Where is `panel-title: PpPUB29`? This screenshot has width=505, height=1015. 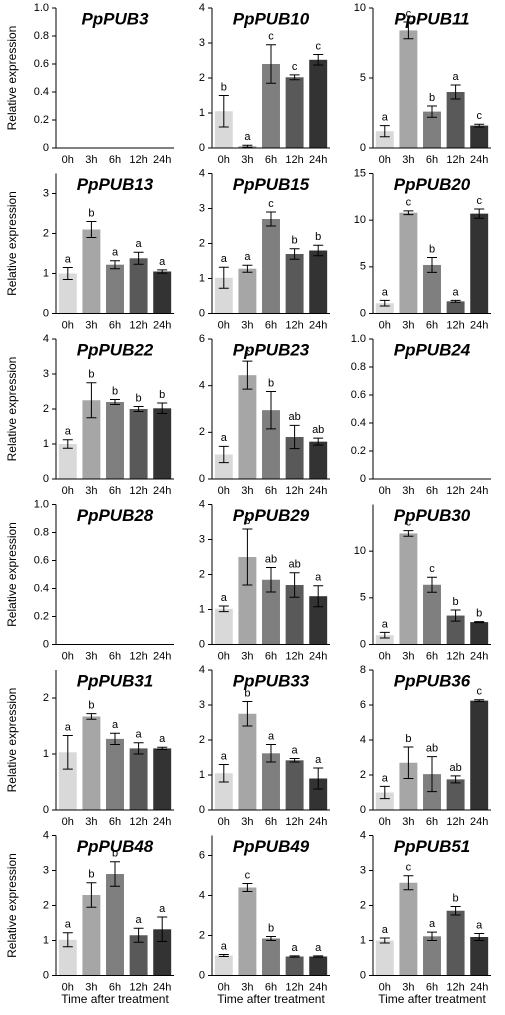 panel-title: PpPUB29 is located at coordinates (271, 515).